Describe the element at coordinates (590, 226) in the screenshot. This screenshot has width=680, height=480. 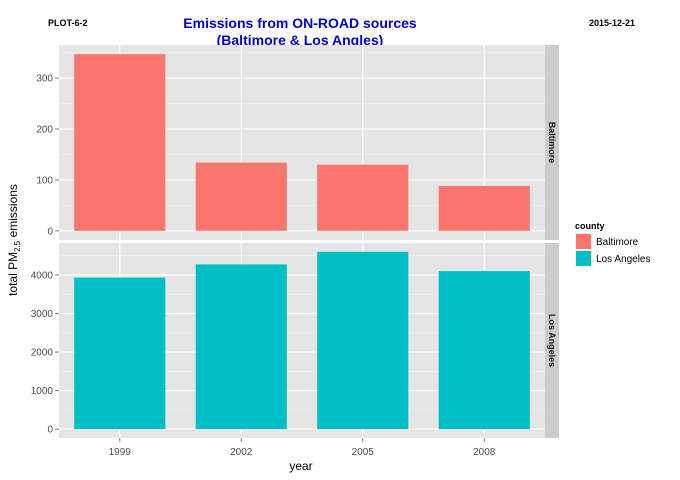
I see `legend-title: county` at that location.